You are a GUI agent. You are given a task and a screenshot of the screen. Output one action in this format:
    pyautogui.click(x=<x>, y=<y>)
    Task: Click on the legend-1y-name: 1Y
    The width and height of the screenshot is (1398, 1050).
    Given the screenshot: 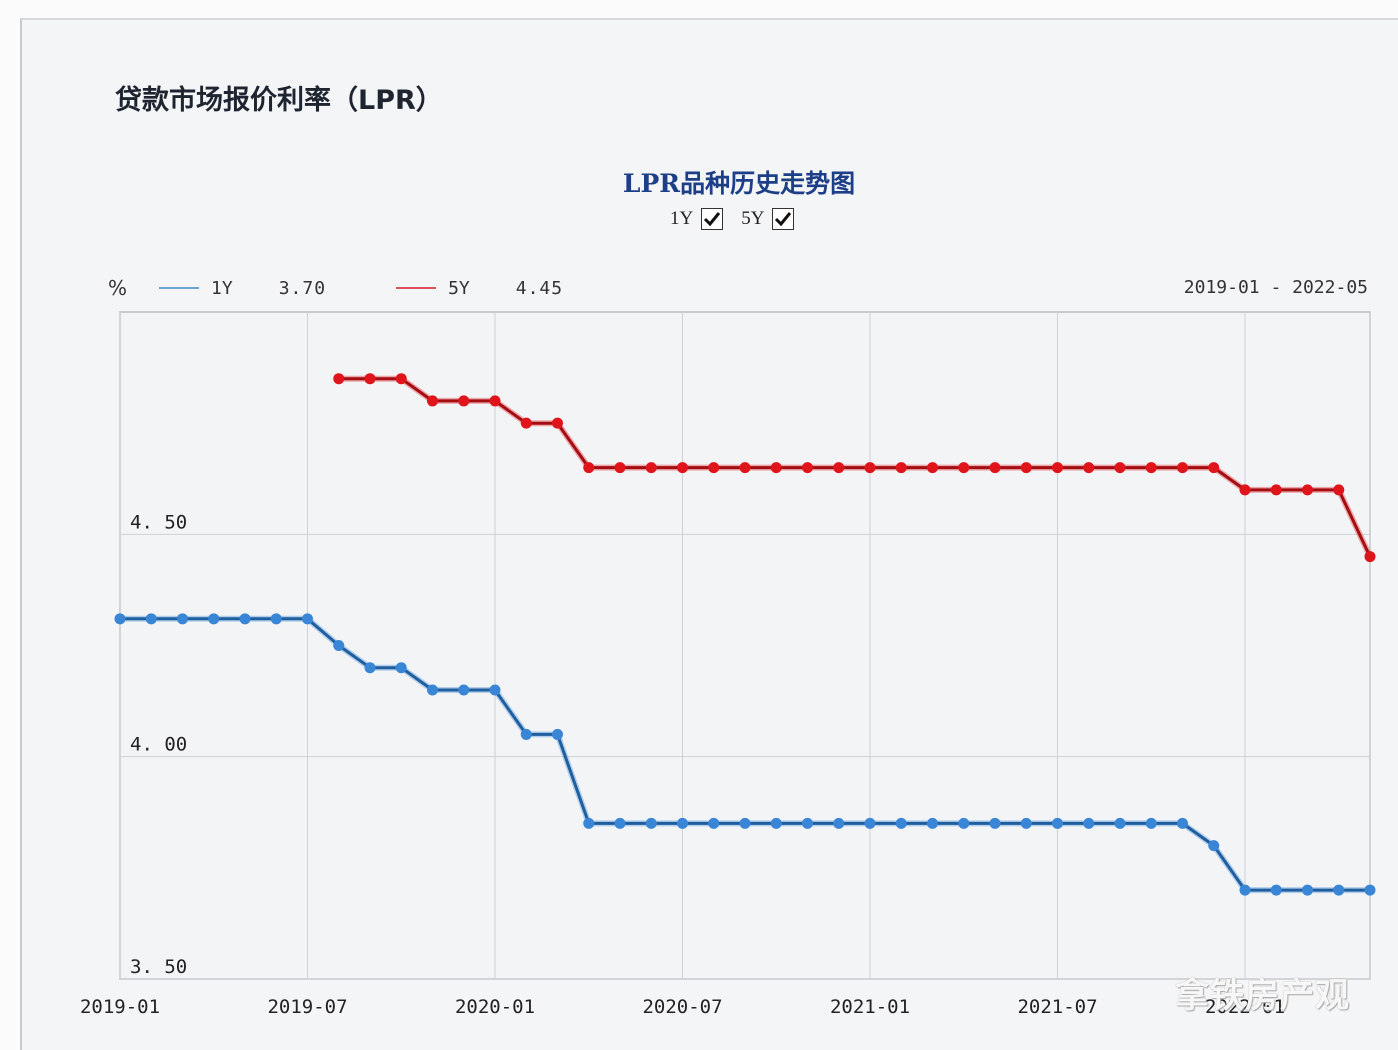 What is the action you would take?
    pyautogui.click(x=222, y=288)
    